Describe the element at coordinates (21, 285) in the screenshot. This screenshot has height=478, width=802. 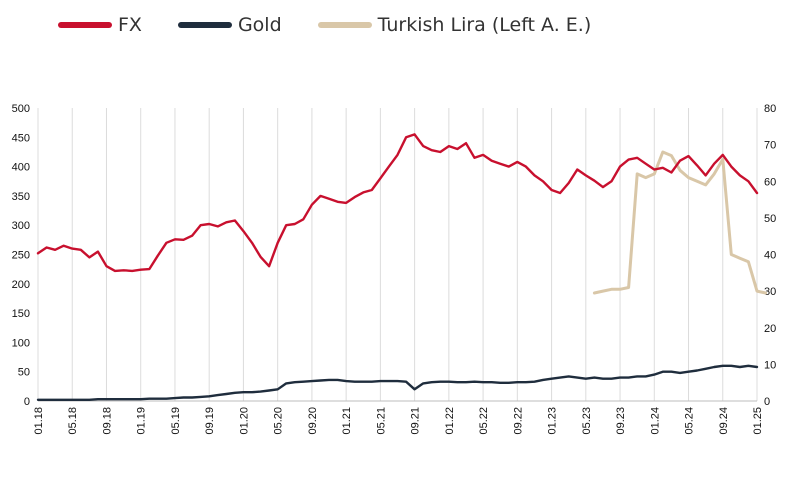
I see `y-left-tick-label: 200` at that location.